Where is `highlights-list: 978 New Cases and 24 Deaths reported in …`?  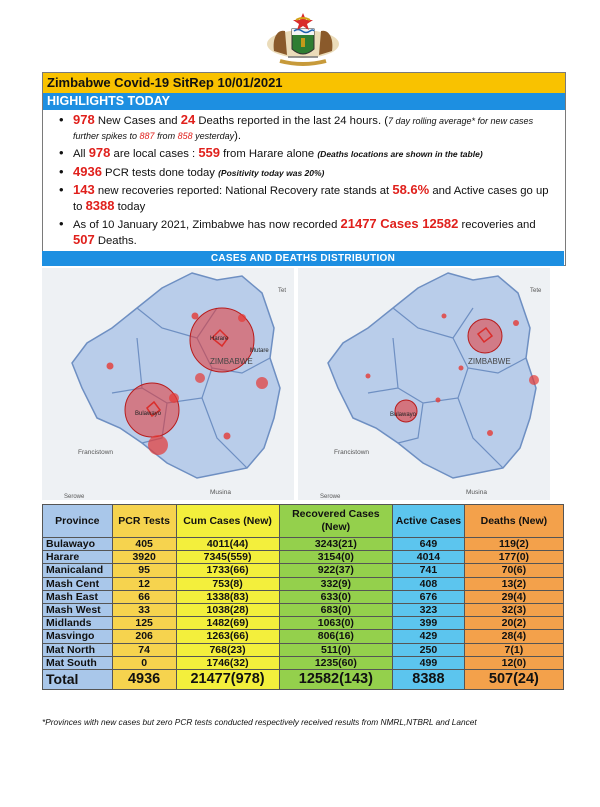 highlights-list: 978 New Cases and 24 Deaths reported in … is located at coordinates (298, 181).